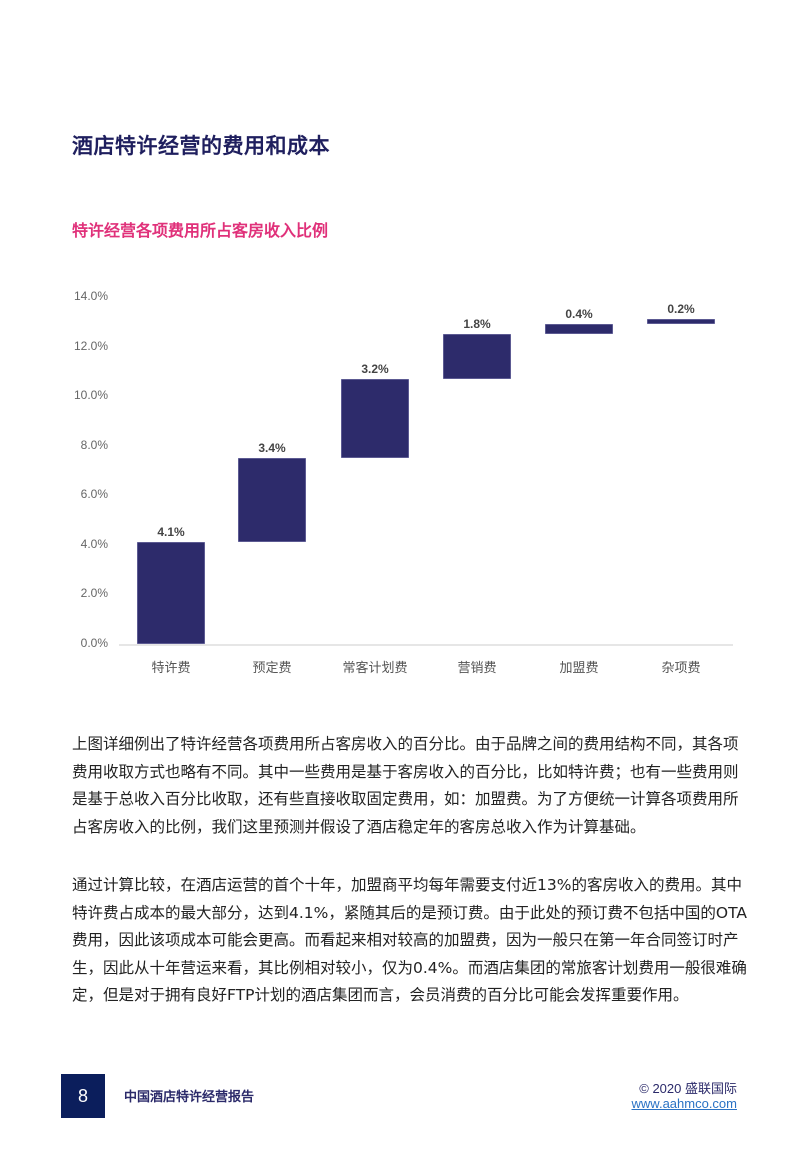  I want to click on x-axis-baseline, so click(426, 645).